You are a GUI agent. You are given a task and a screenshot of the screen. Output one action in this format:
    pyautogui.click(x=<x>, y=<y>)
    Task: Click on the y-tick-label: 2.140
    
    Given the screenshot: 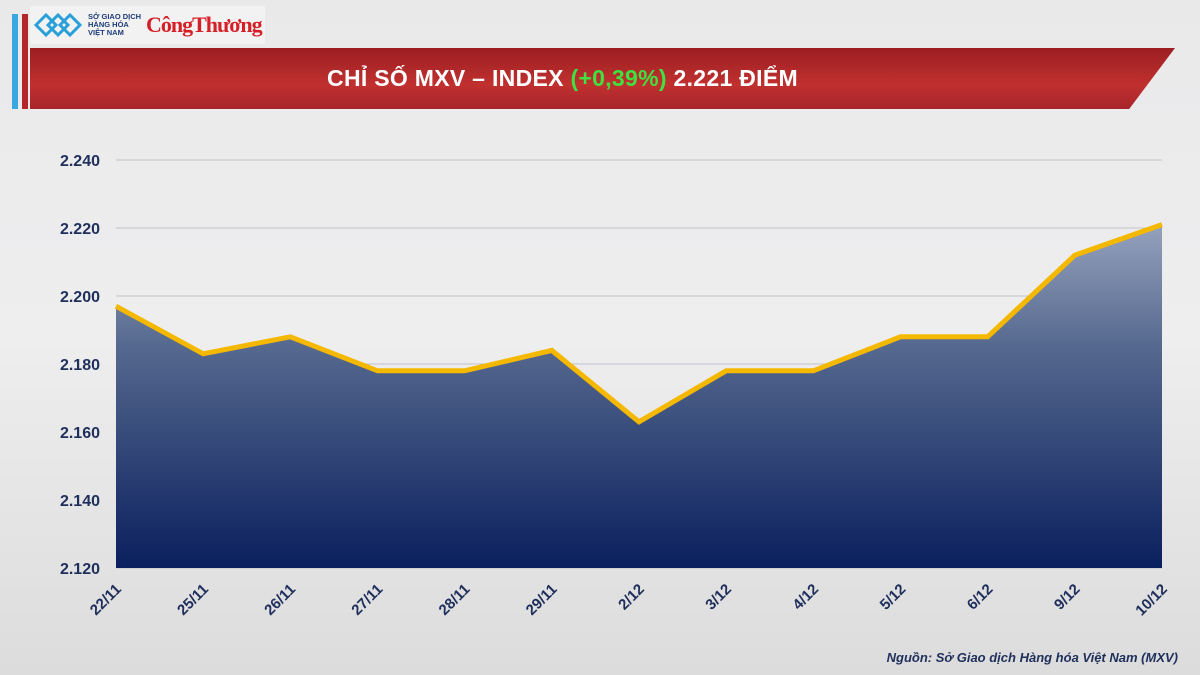 What is the action you would take?
    pyautogui.click(x=80, y=501)
    